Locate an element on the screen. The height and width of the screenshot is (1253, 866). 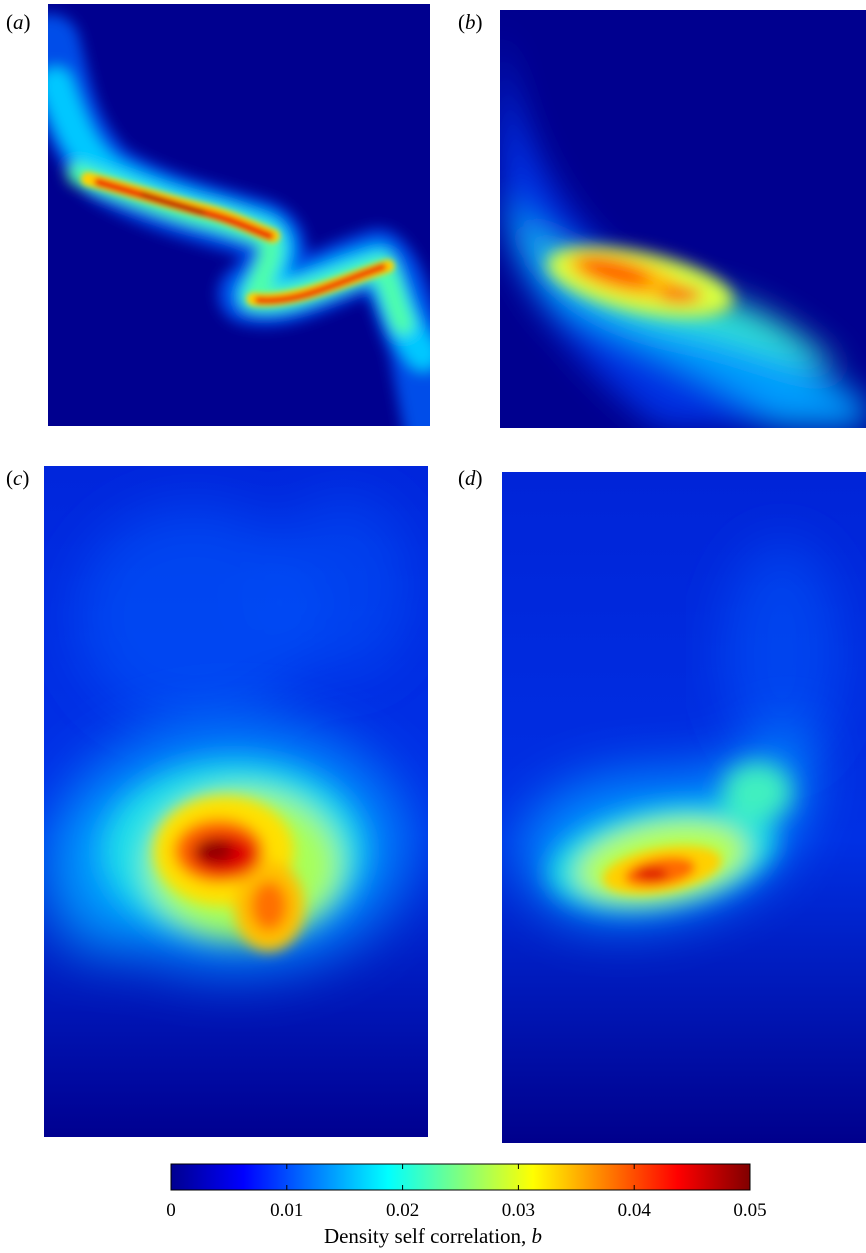
panel-label-c: (c) is located at coordinates (18, 478).